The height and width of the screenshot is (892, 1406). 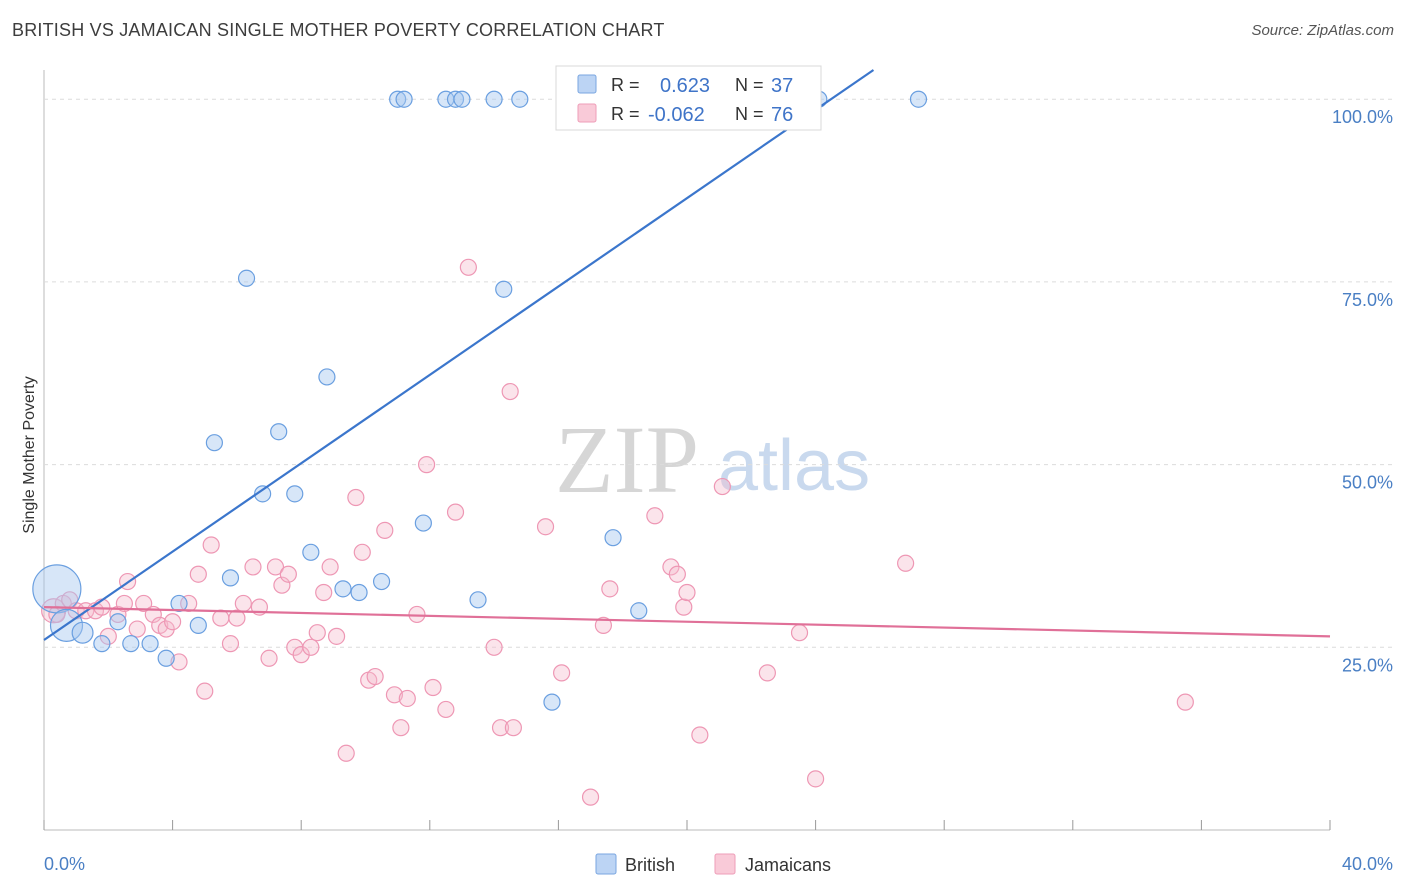 I want to click on y-tick-label: 75.0%, so click(x=1367, y=300).